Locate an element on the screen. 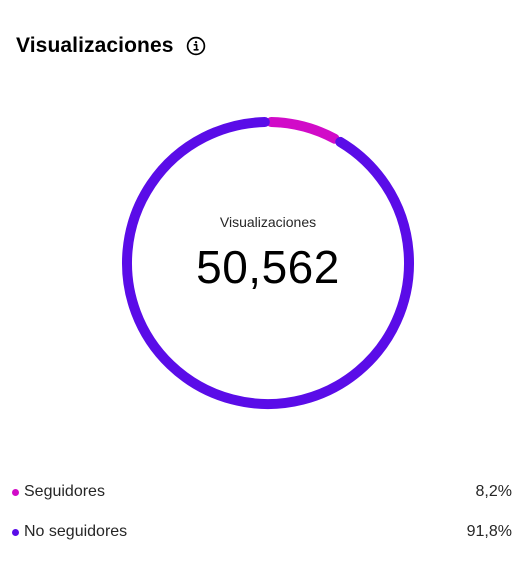  legend-item-seguidores: Seguidores 8,2% is located at coordinates (262, 492).